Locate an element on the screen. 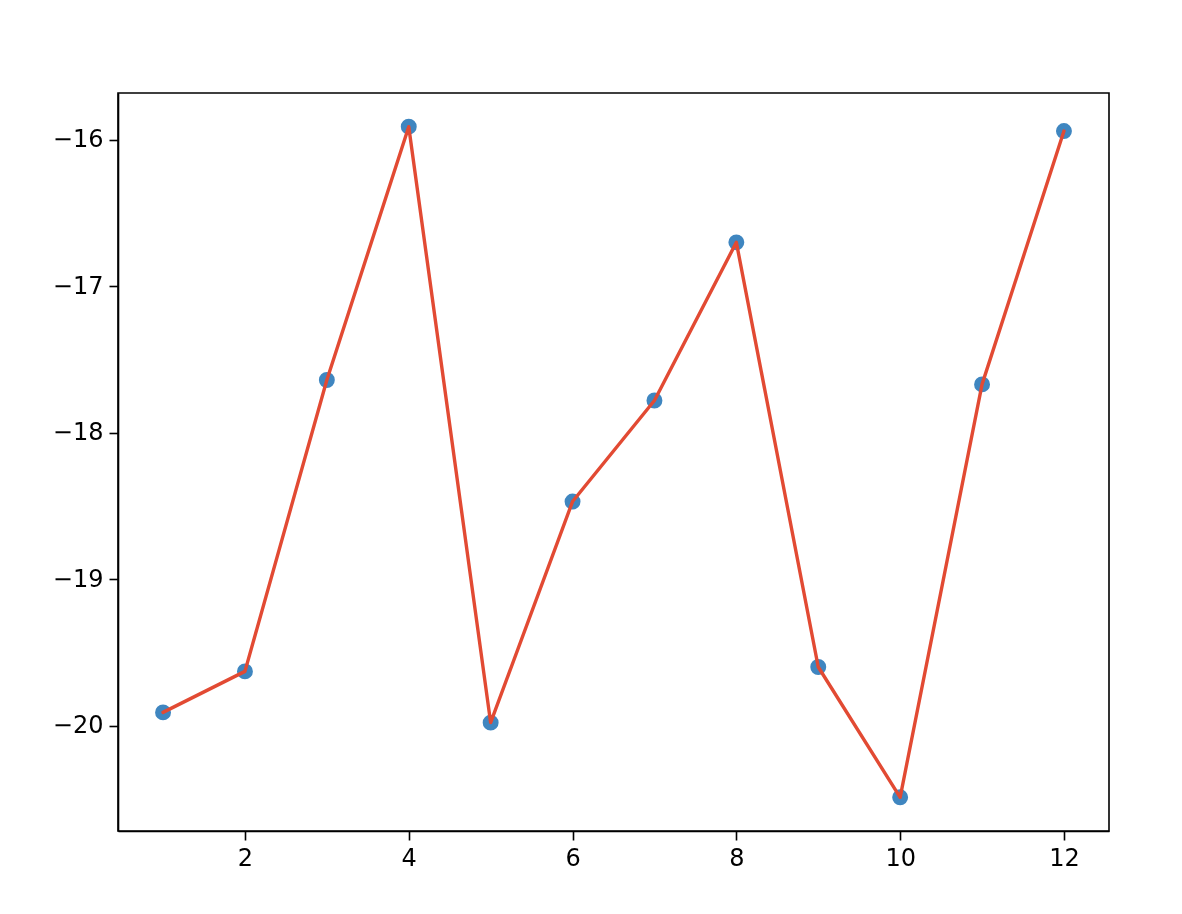 The image size is (1182, 914). x-tick-label: 4 is located at coordinates (409, 857).